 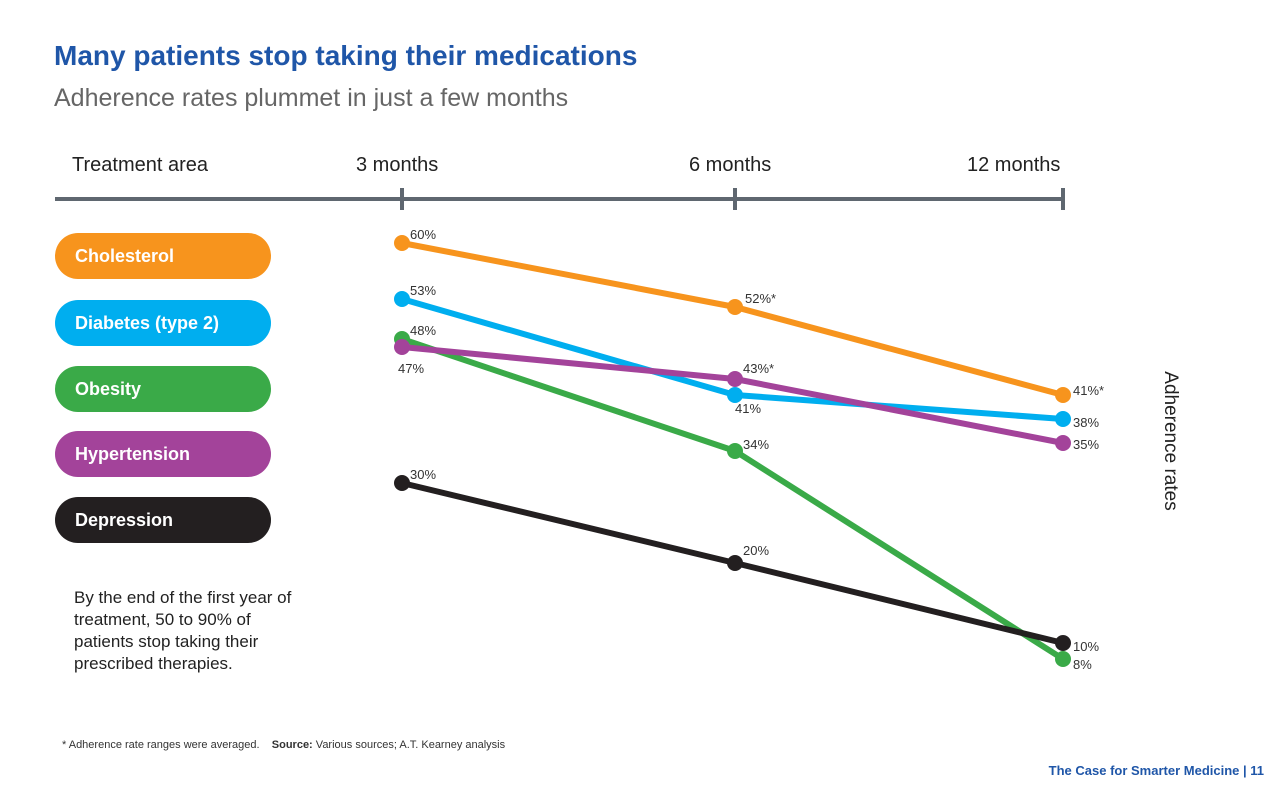 What do you see at coordinates (423, 234) in the screenshot?
I see `data-label: 60%` at bounding box center [423, 234].